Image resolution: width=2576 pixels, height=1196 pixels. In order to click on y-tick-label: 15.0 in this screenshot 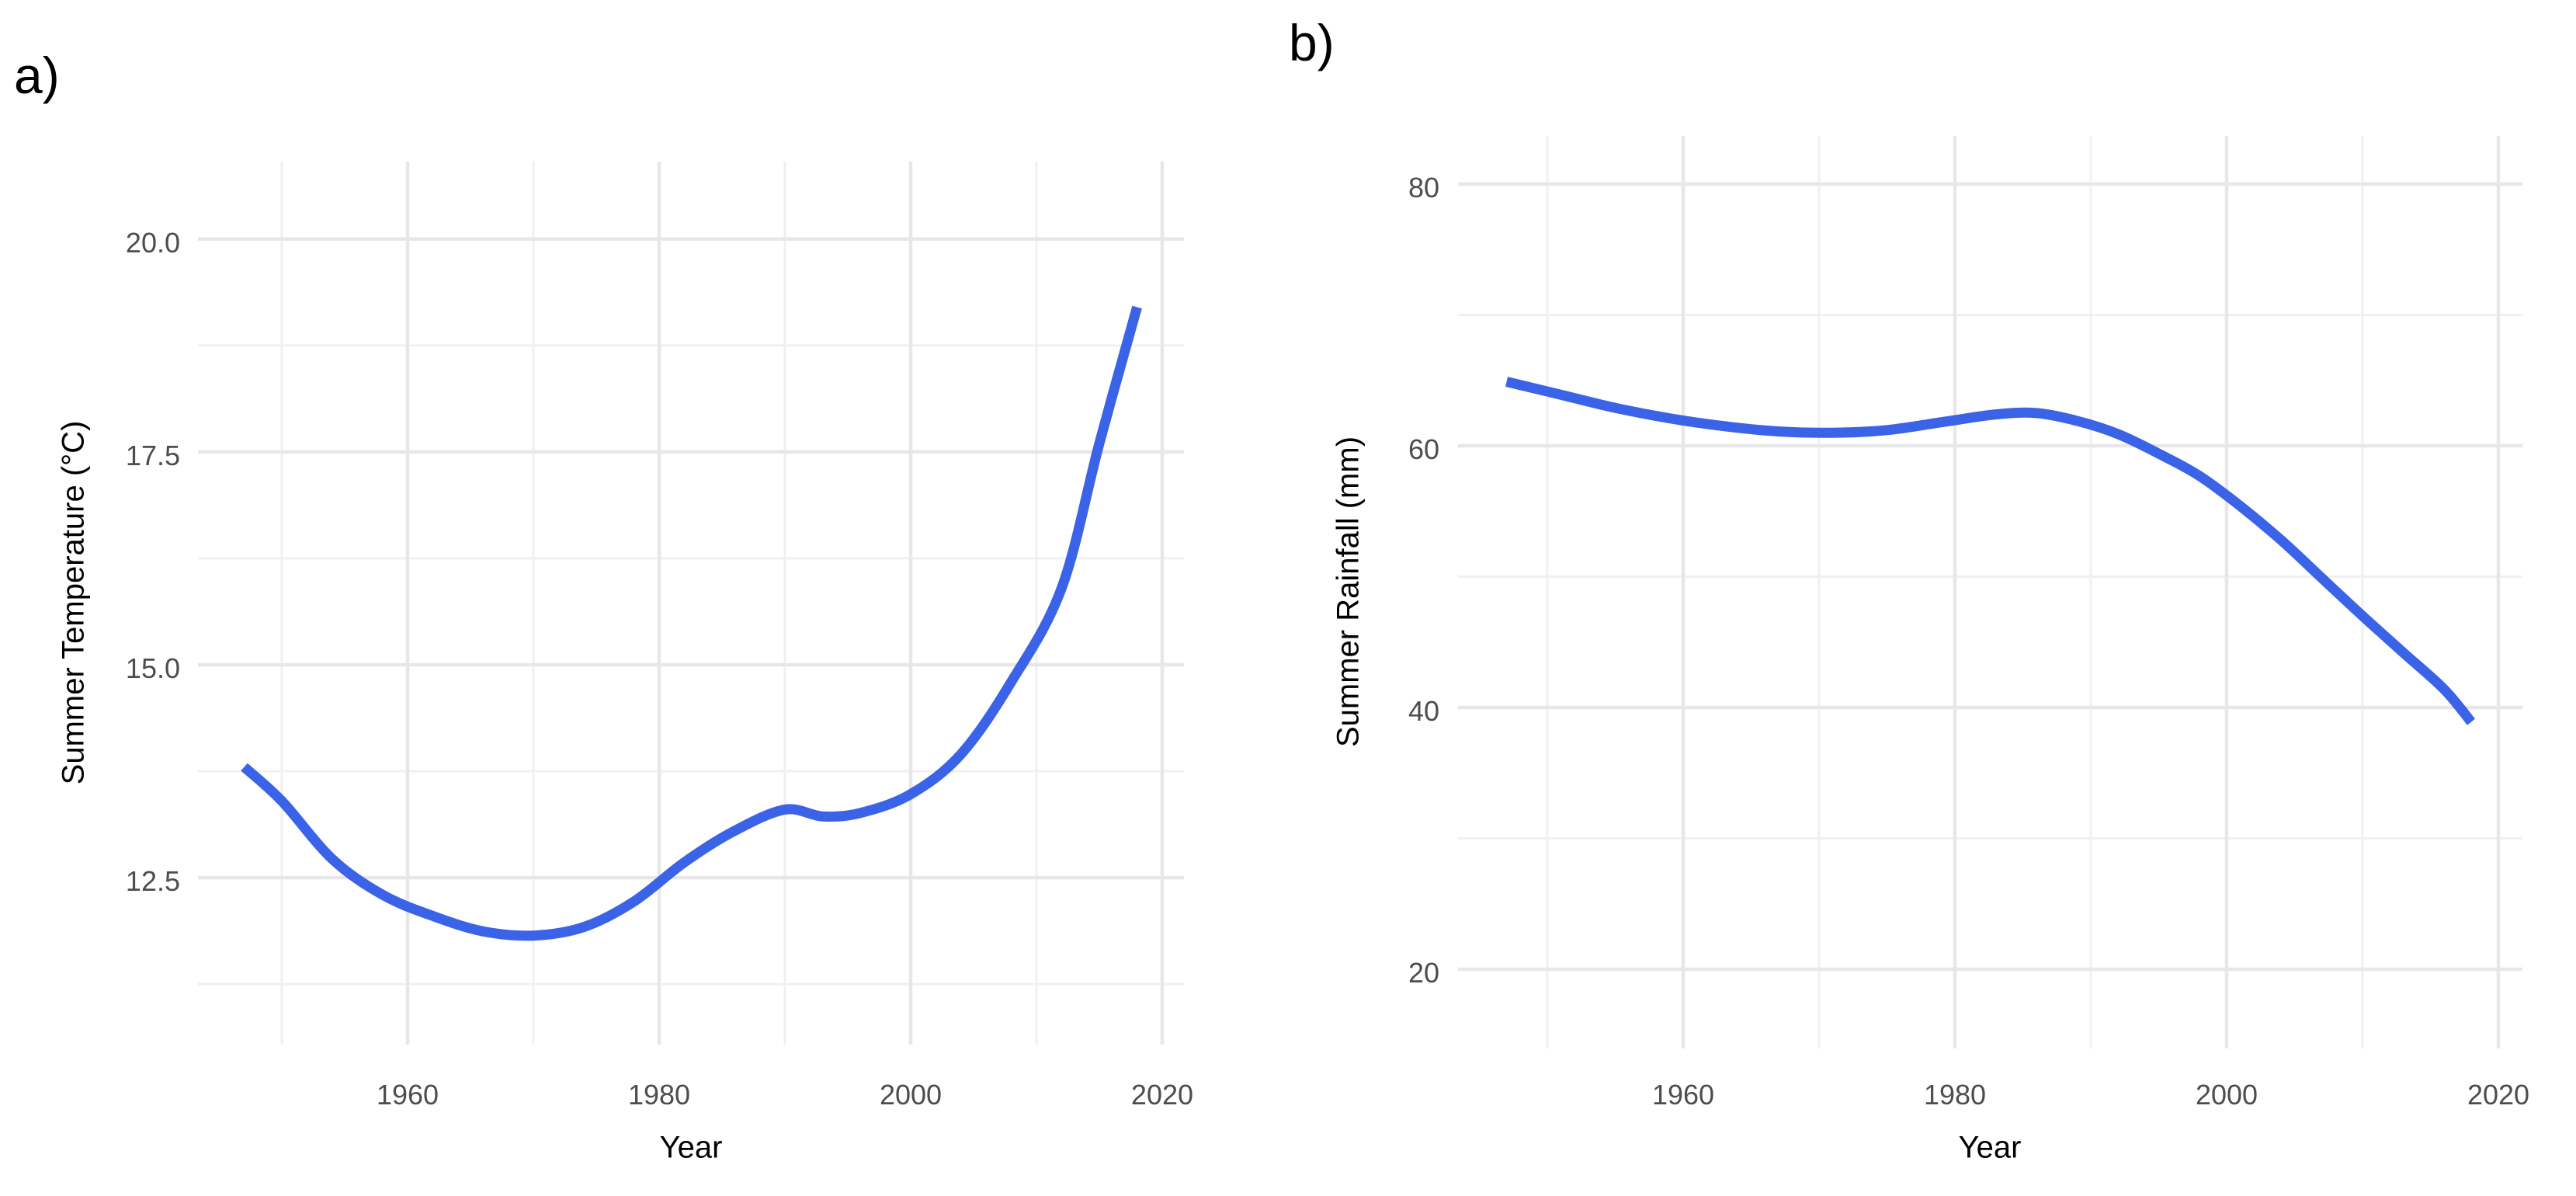, I will do `click(152, 668)`.